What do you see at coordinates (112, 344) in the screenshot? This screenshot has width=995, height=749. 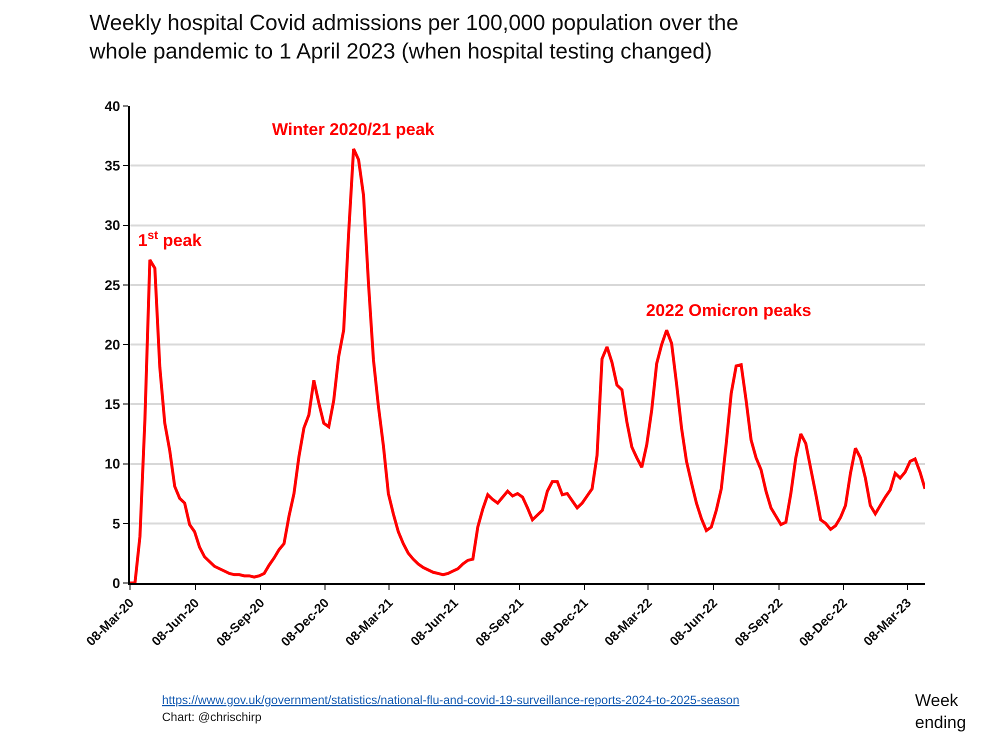 I see `y-tick-label: 20` at bounding box center [112, 344].